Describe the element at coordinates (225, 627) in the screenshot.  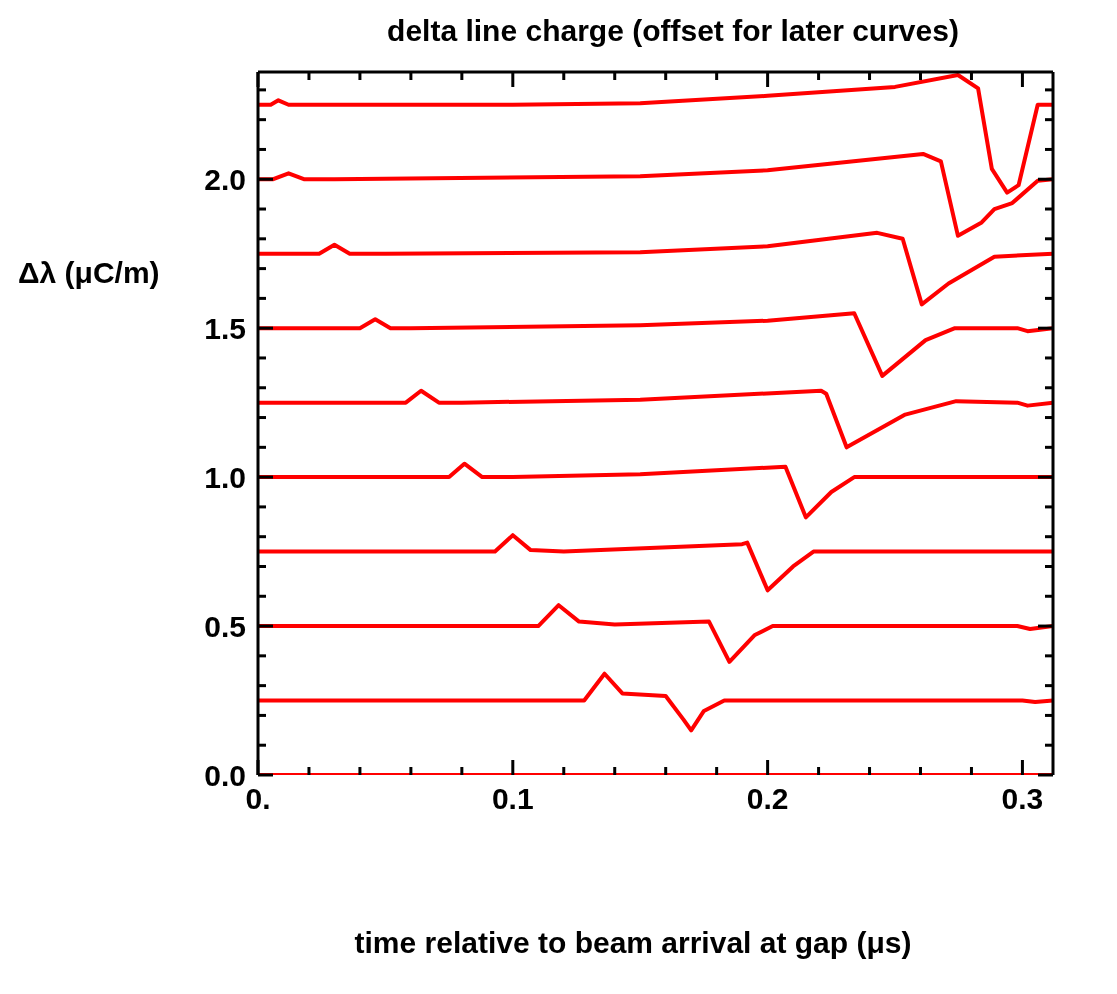
I see `y-tick-label: 0.5` at that location.